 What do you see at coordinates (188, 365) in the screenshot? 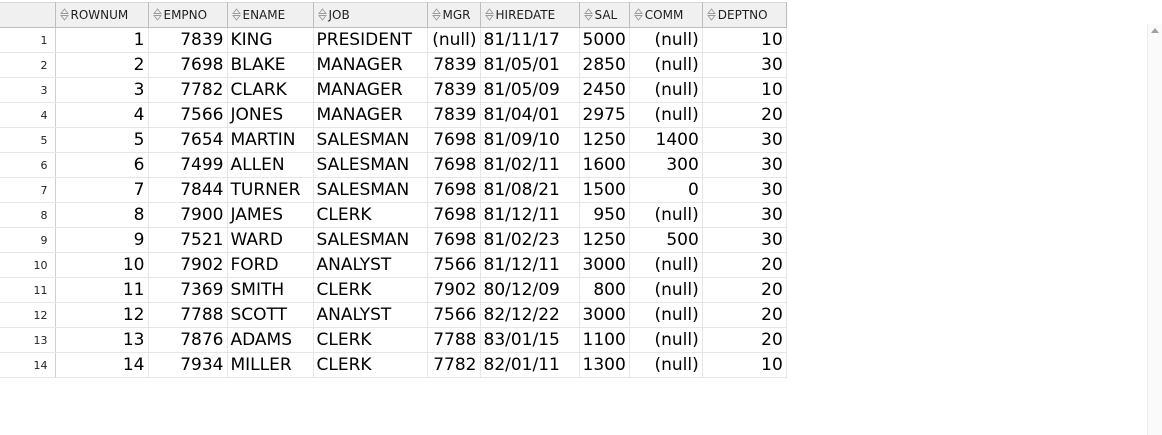
I see `cell-empno: 7934` at bounding box center [188, 365].